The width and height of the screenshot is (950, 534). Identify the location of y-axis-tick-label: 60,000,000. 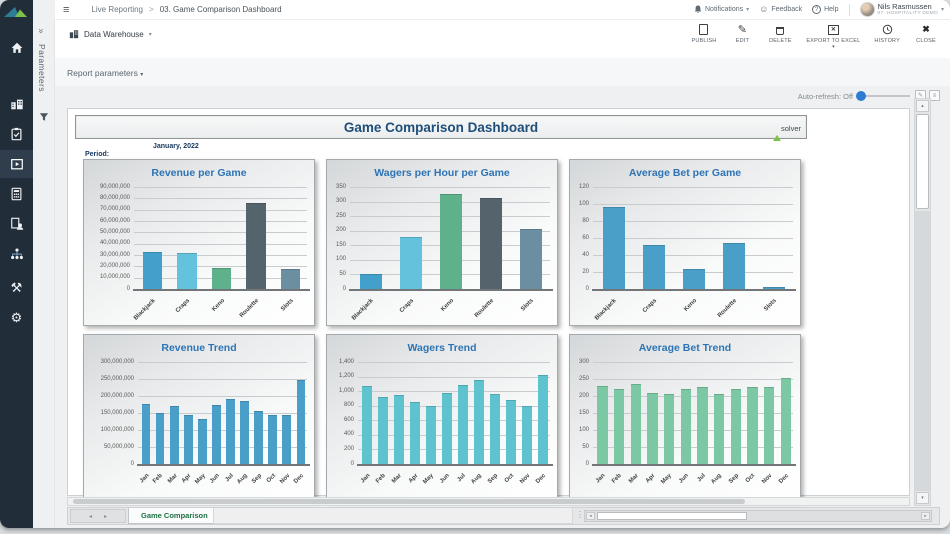
(114, 220).